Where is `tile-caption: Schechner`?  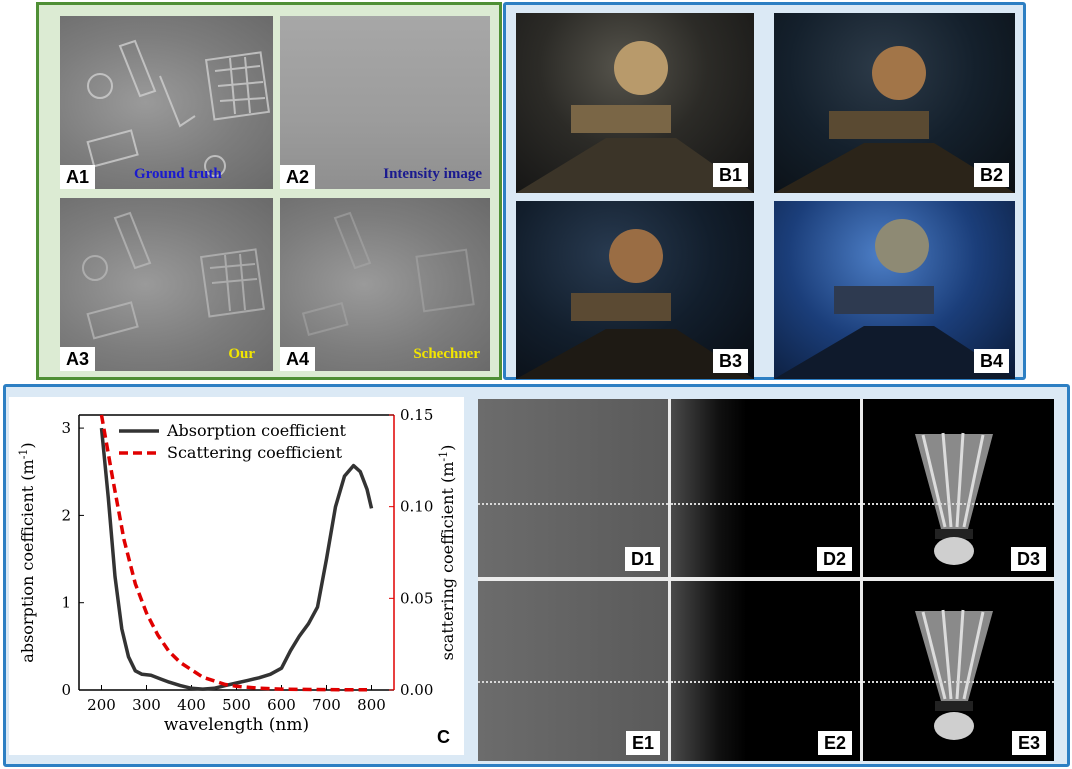 tile-caption: Schechner is located at coordinates (446, 354).